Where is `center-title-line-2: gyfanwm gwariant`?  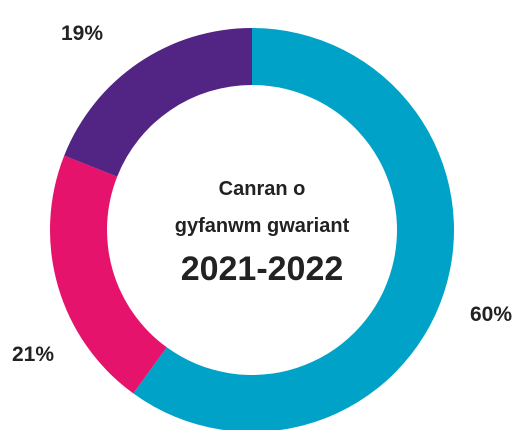
center-title-line-2: gyfanwm gwariant is located at coordinates (262, 226).